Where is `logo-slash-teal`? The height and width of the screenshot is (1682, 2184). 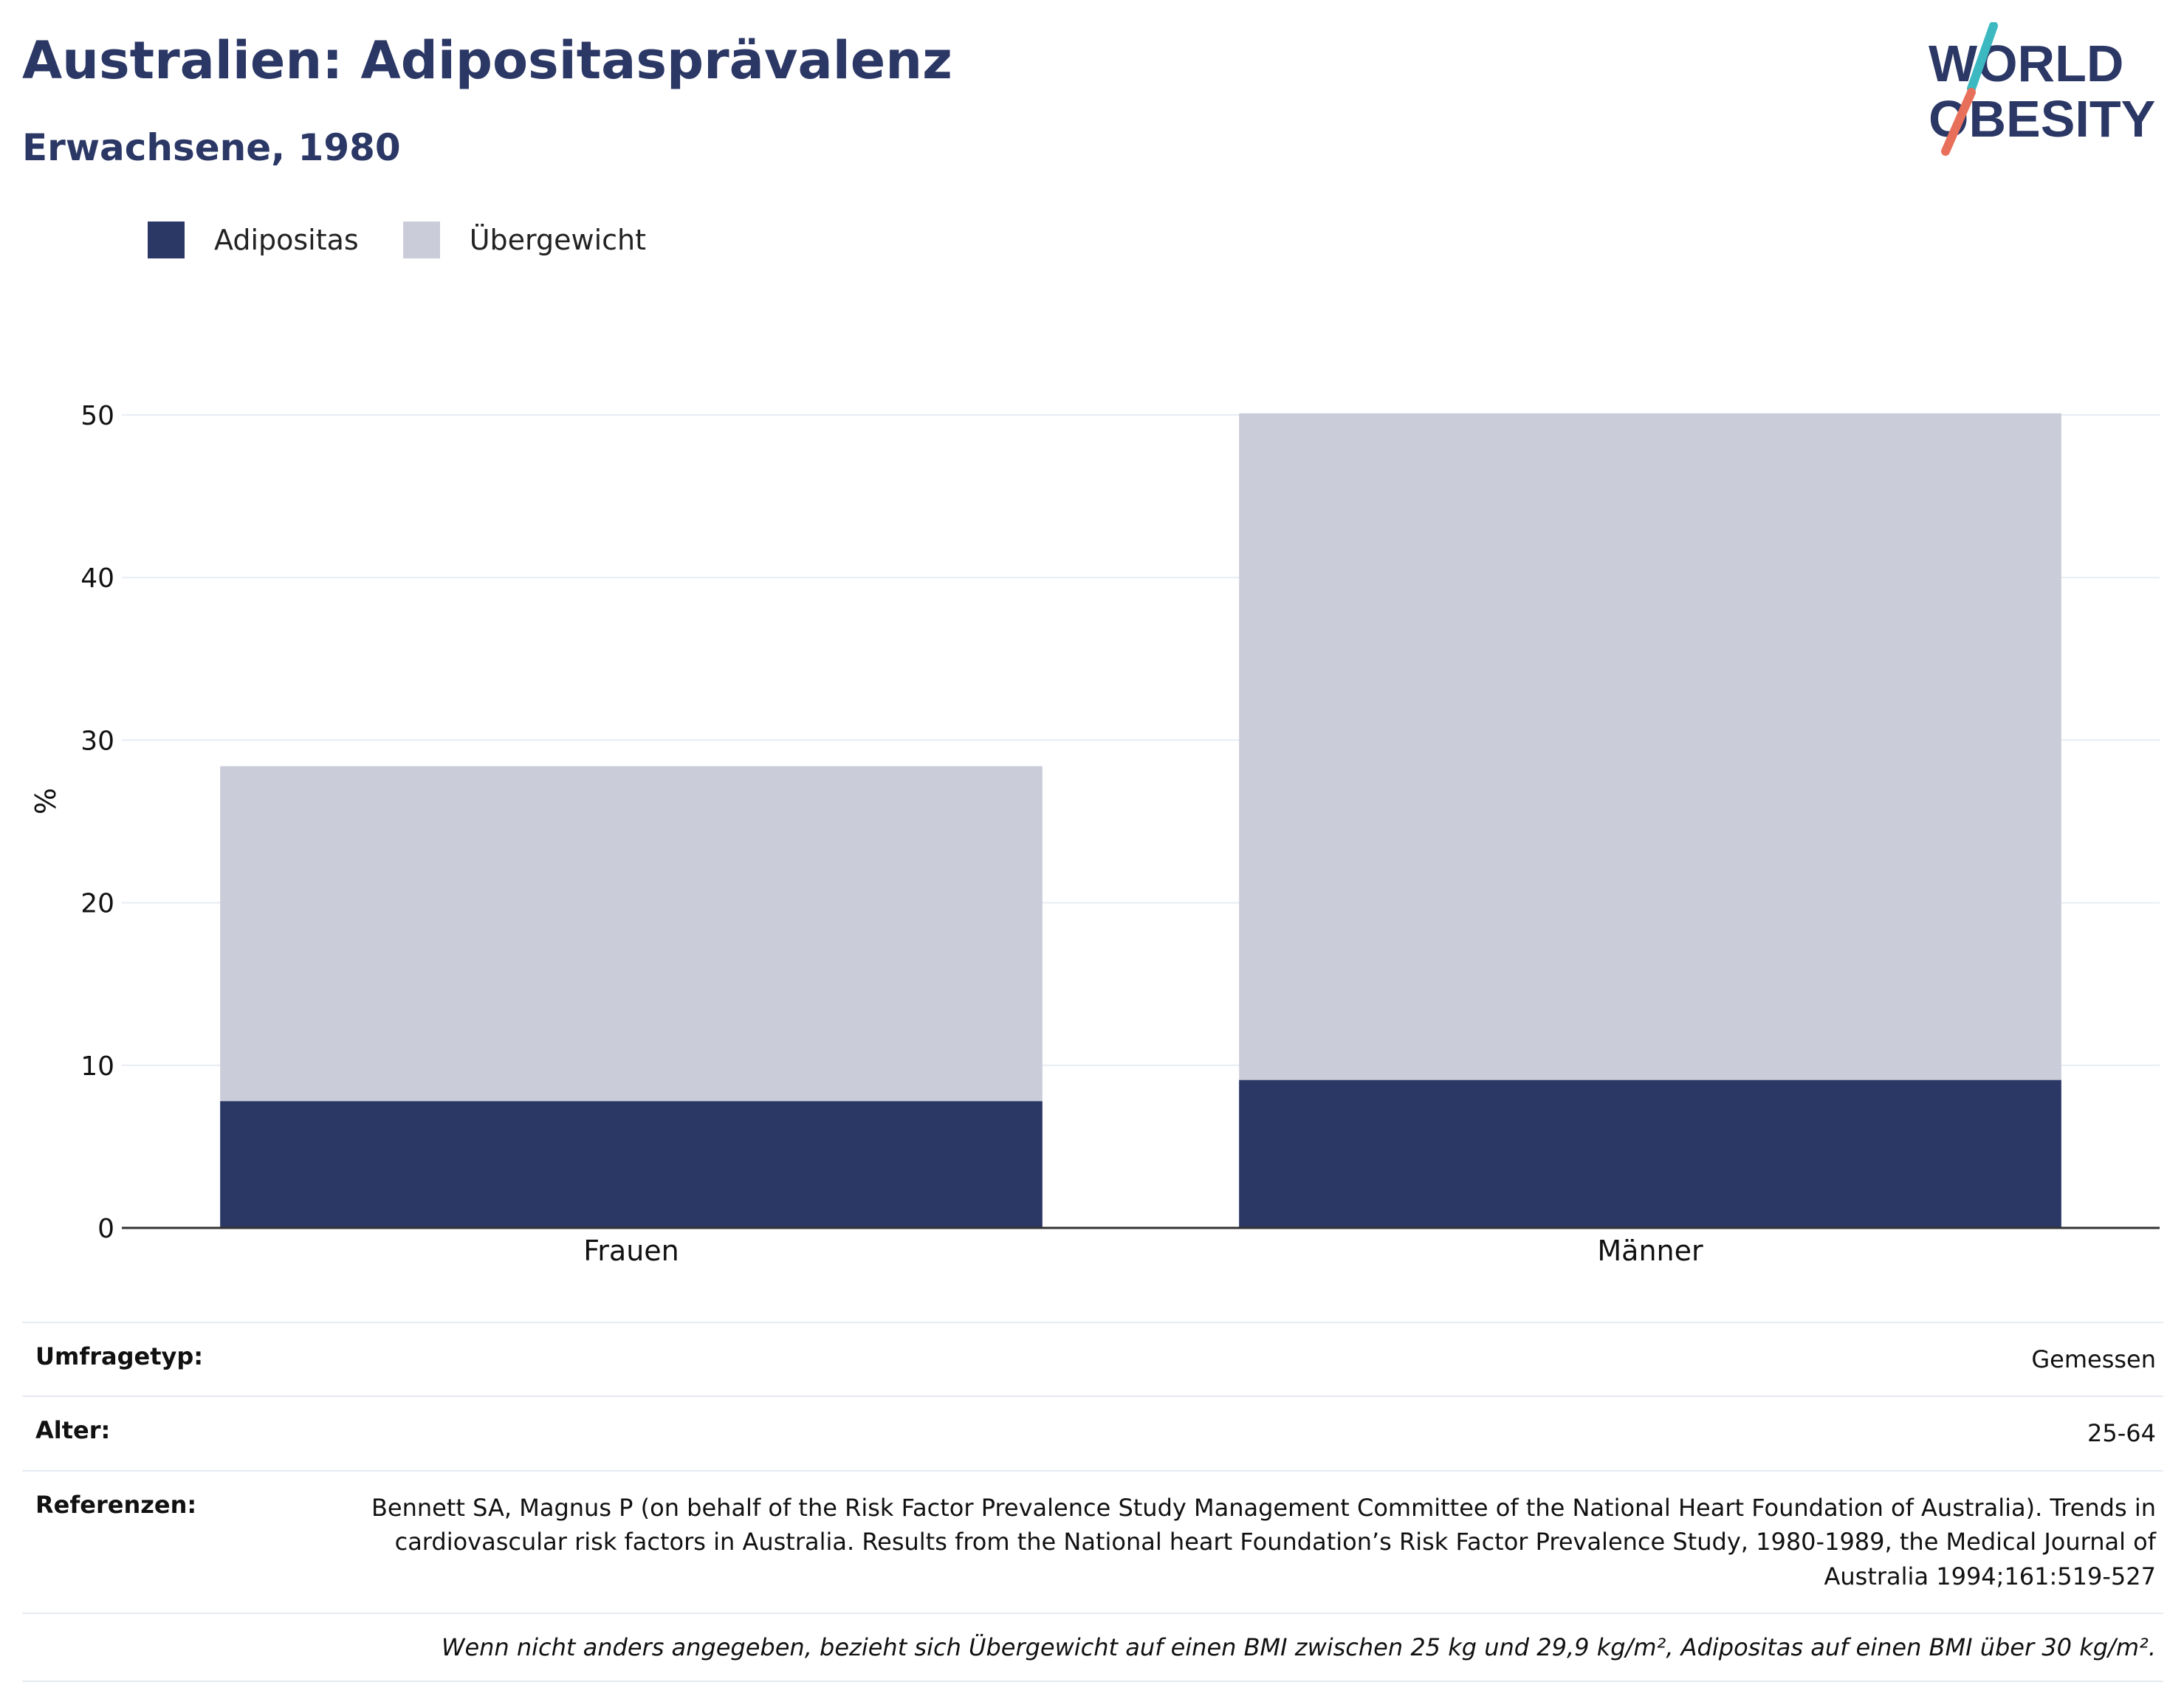 logo-slash-teal is located at coordinates (1983, 57).